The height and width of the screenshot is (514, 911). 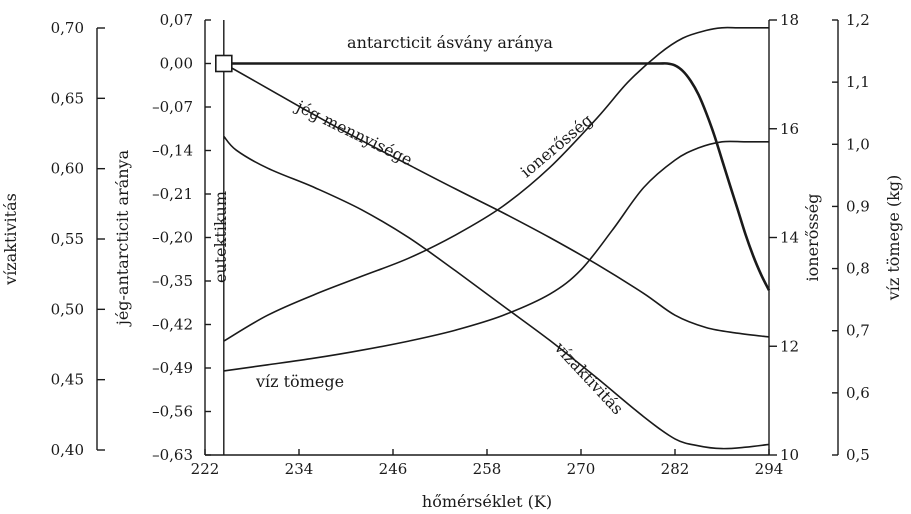 I want to click on ratio-axis-title: jég-antarcticit aránya, so click(x=122, y=238).